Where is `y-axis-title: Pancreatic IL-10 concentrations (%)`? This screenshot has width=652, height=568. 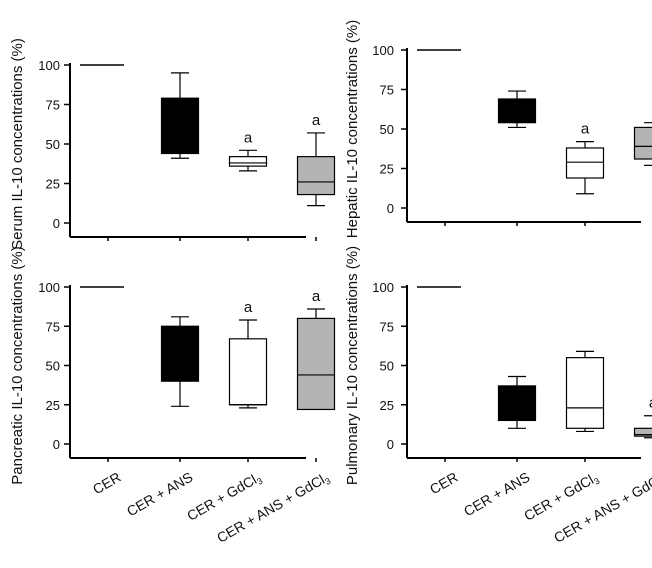
y-axis-title: Pancreatic IL-10 concentrations (%) is located at coordinates (17, 365).